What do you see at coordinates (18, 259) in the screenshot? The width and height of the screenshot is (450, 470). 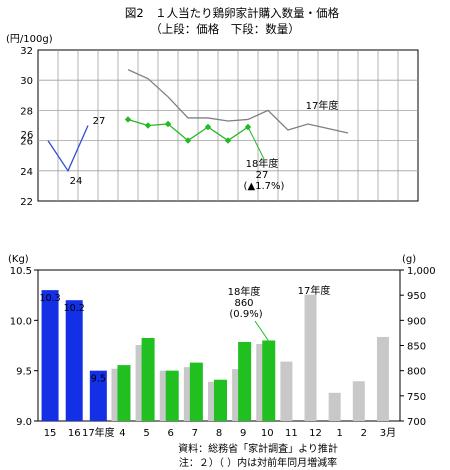 I see `left-y-axis-unit: (Kg)` at bounding box center [18, 259].